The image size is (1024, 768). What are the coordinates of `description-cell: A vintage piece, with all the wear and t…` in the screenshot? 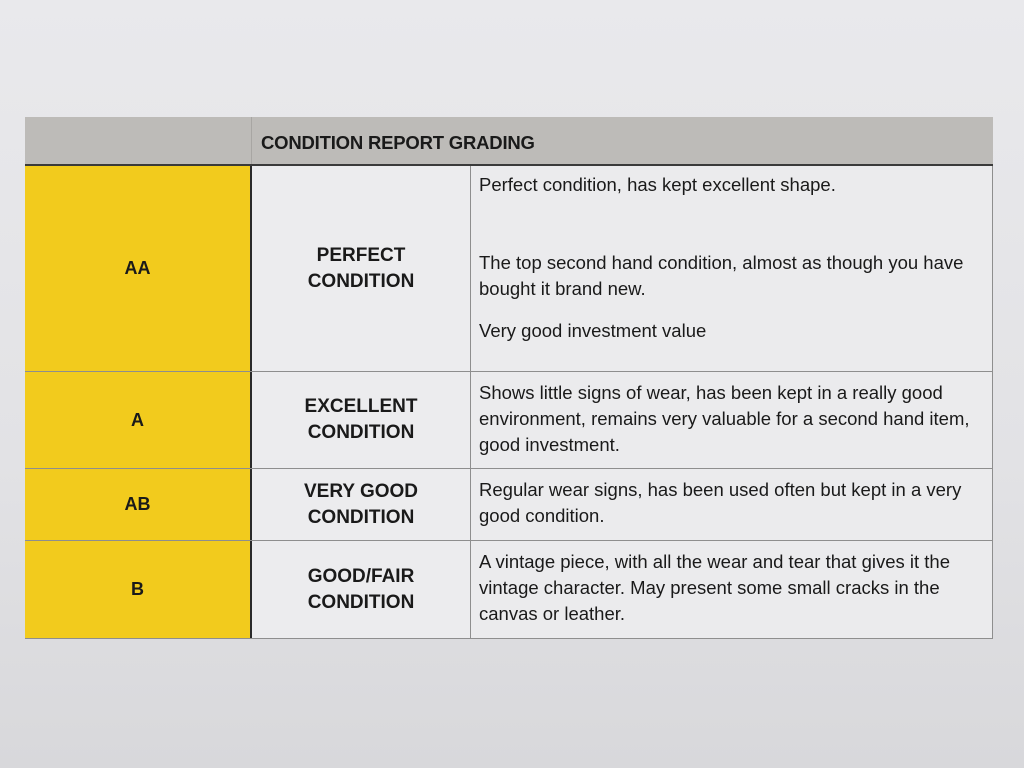 It's located at (732, 589).